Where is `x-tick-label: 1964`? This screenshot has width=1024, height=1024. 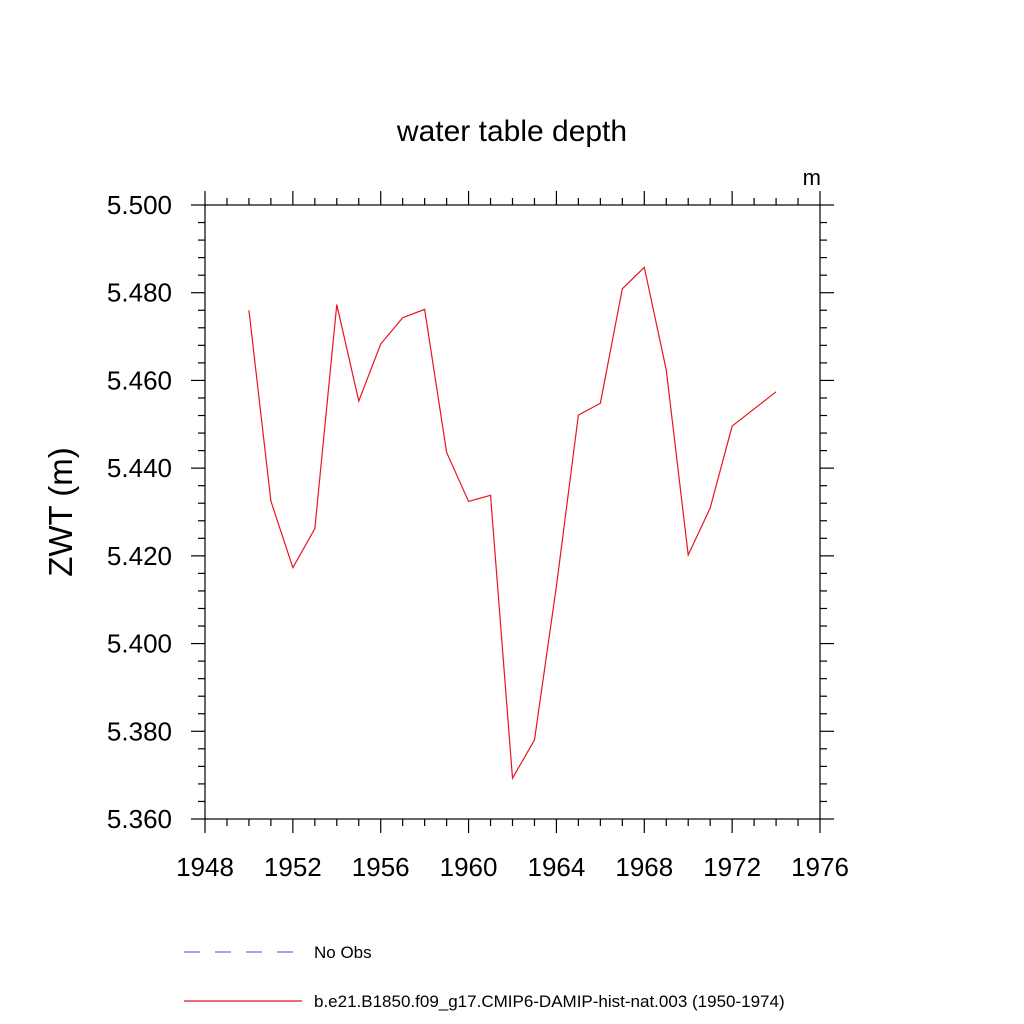 x-tick-label: 1964 is located at coordinates (557, 867).